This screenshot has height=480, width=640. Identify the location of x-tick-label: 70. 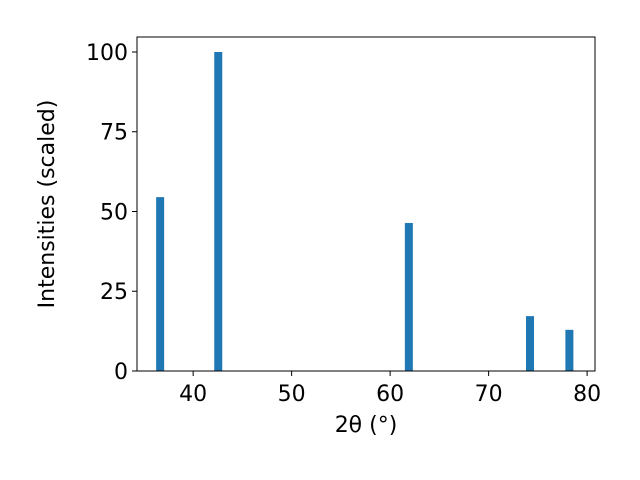
(489, 394).